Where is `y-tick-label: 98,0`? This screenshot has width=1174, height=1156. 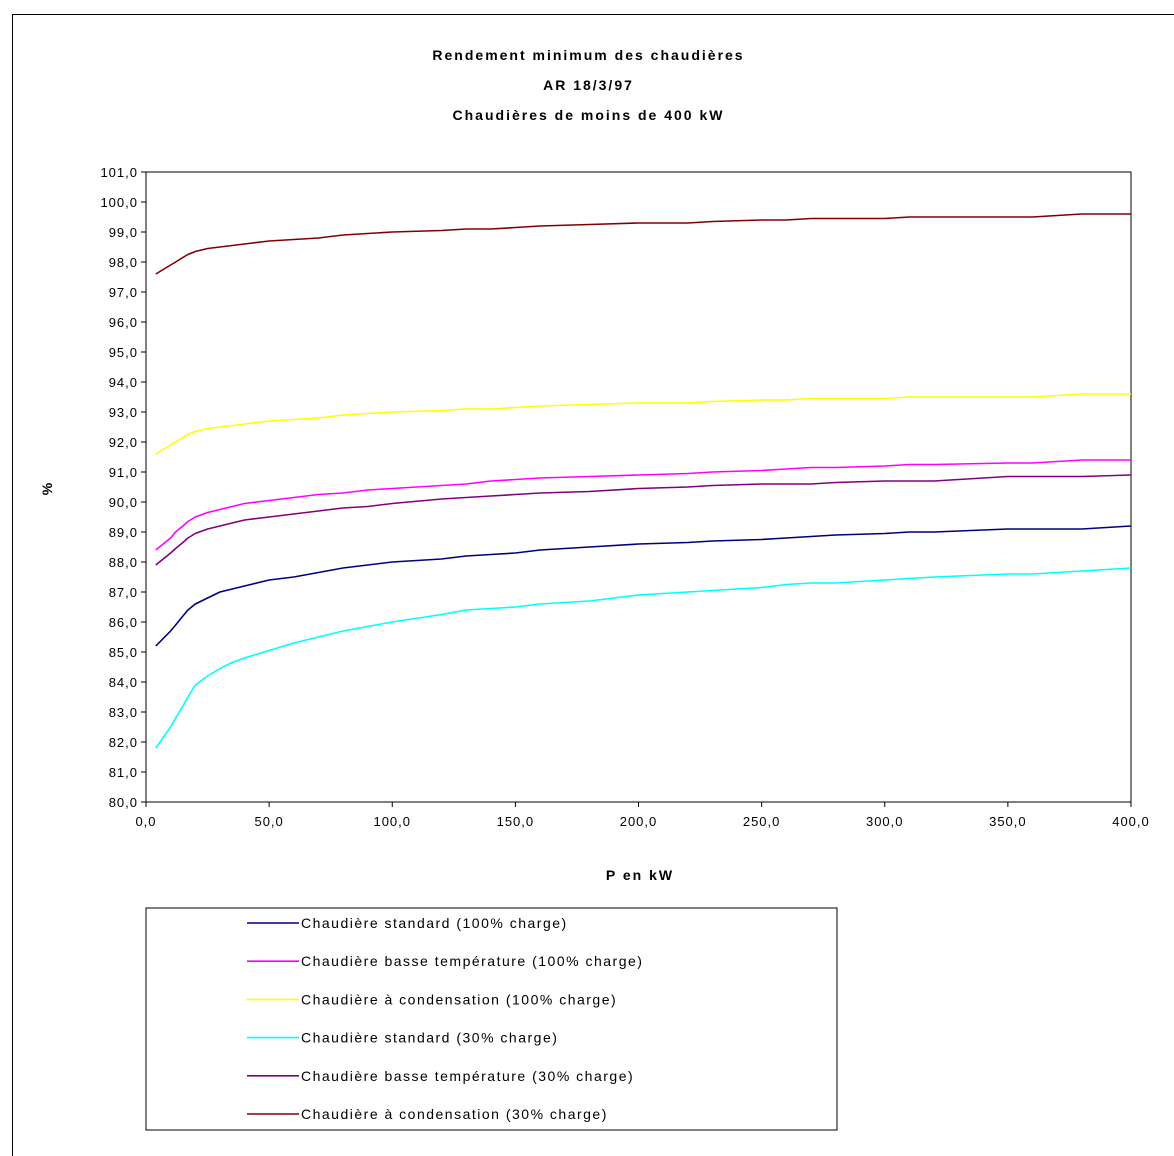 y-tick-label: 98,0 is located at coordinates (123, 262).